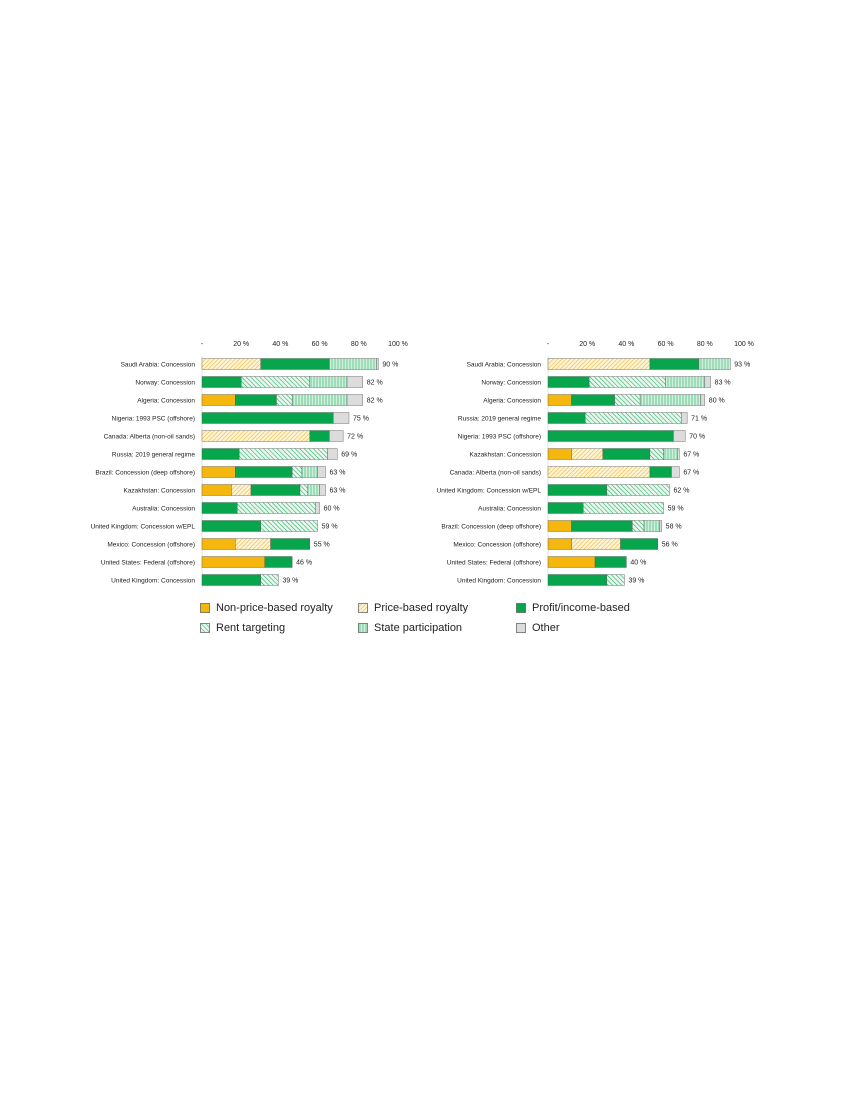  What do you see at coordinates (332, 509) in the screenshot?
I see `total-label: 60 %` at bounding box center [332, 509].